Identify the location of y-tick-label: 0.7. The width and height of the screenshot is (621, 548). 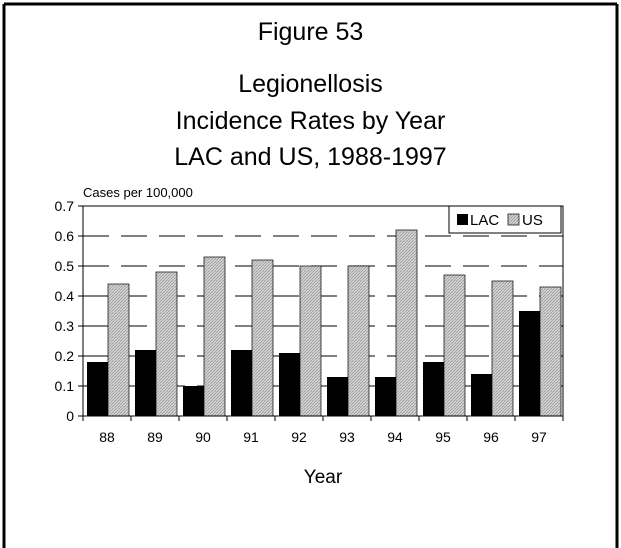
(65, 206).